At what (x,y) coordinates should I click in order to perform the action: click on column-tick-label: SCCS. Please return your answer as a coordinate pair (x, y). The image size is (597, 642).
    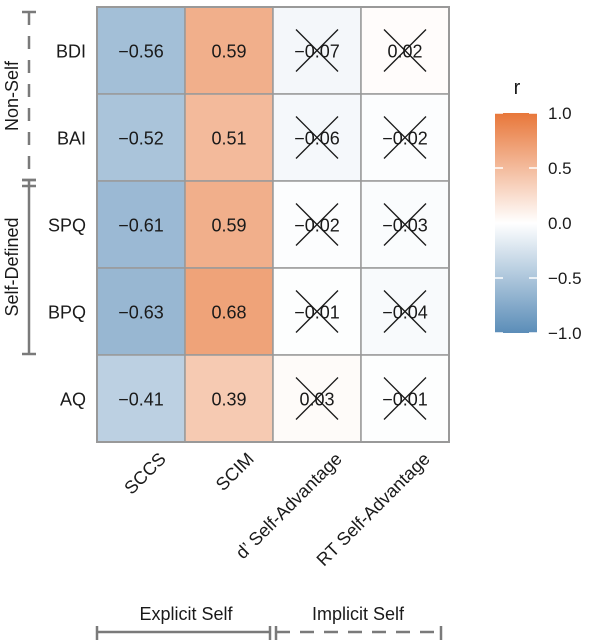
    Looking at the image, I should click on (145, 474).